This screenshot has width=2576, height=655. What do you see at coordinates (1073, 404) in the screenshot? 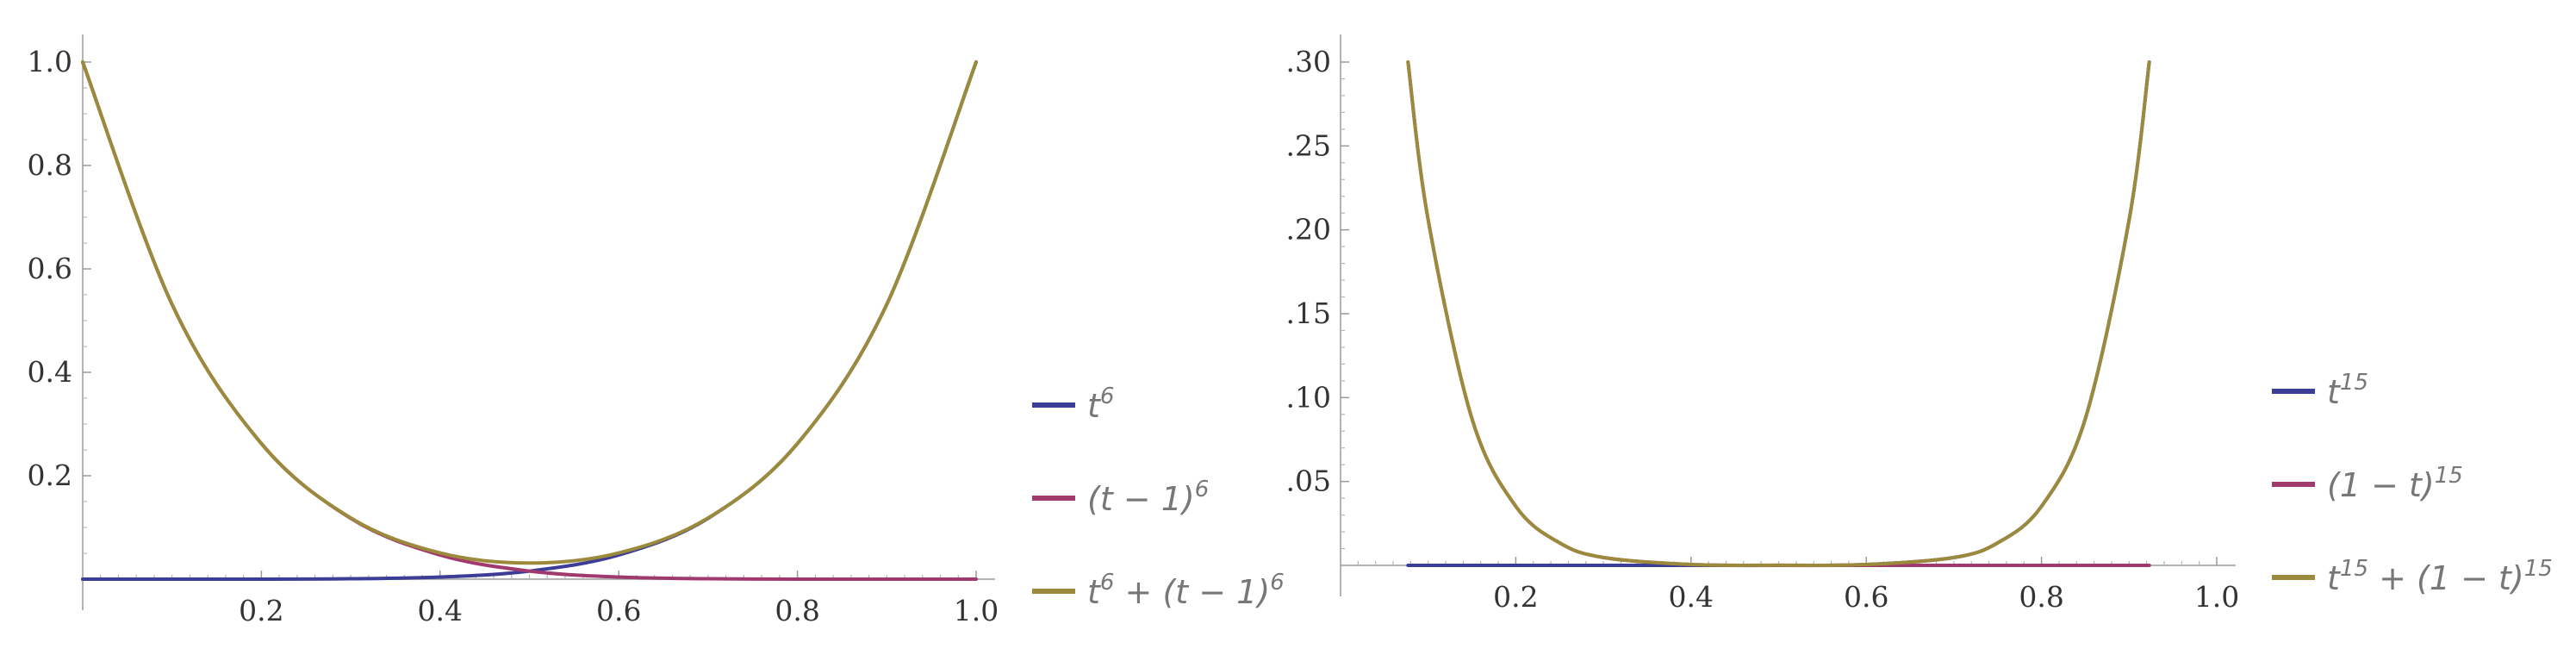
I see `left-legend-t-6: t6` at bounding box center [1073, 404].